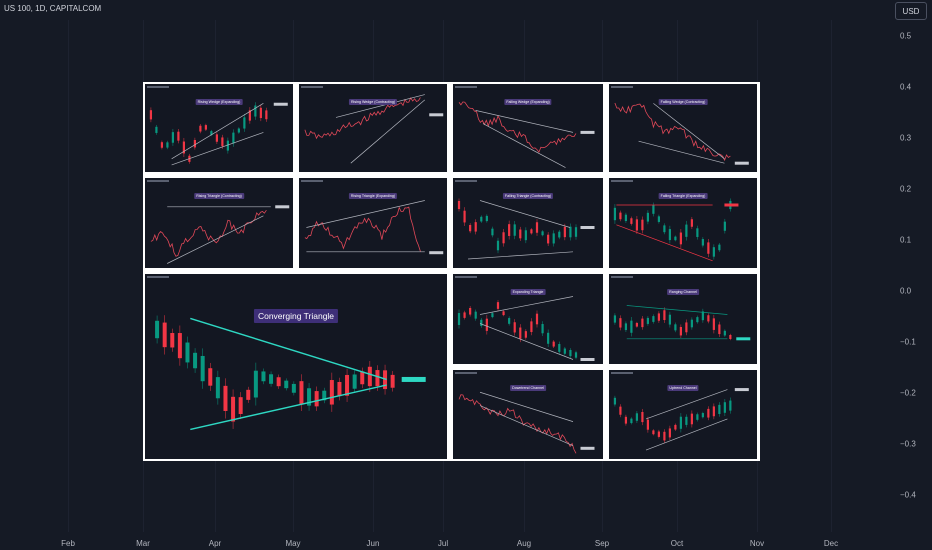 The height and width of the screenshot is (550, 932). Describe the element at coordinates (683, 292) in the screenshot. I see `panel-title: Ranging Channel` at that location.